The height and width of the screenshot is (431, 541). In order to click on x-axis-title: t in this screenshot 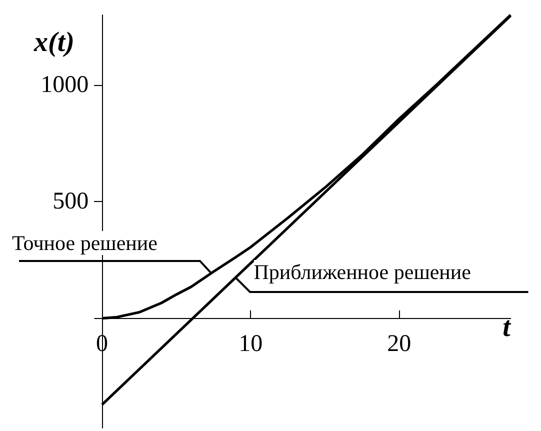, I will do `click(506, 328)`.